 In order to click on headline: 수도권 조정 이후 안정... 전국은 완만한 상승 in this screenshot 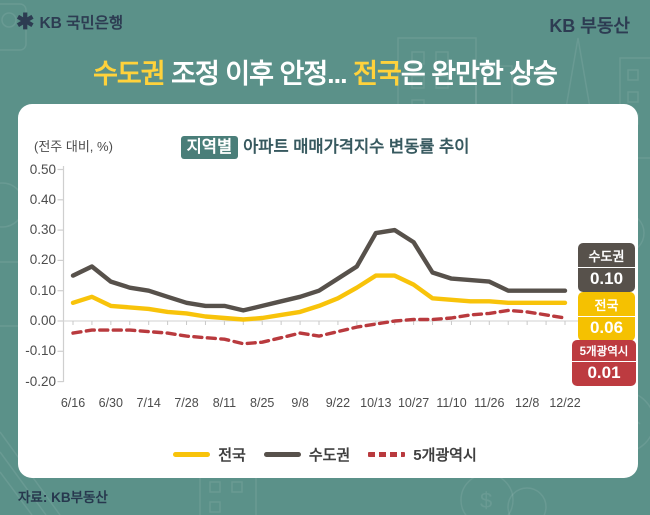, I will do `click(325, 71)`.